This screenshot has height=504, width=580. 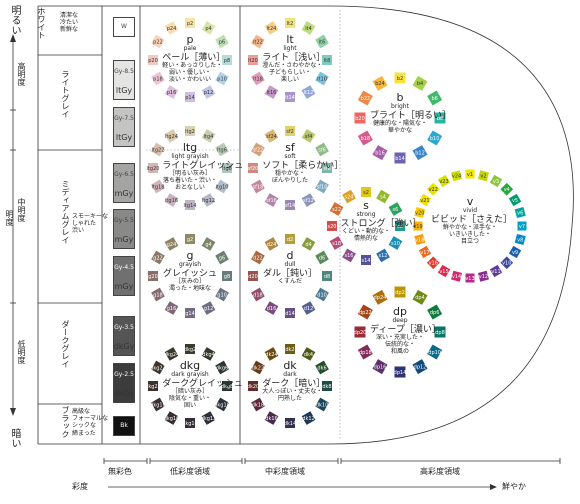 What do you see at coordinates (322, 258) in the screenshot?
I see `tone-swatch-label: d6` at bounding box center [322, 258].